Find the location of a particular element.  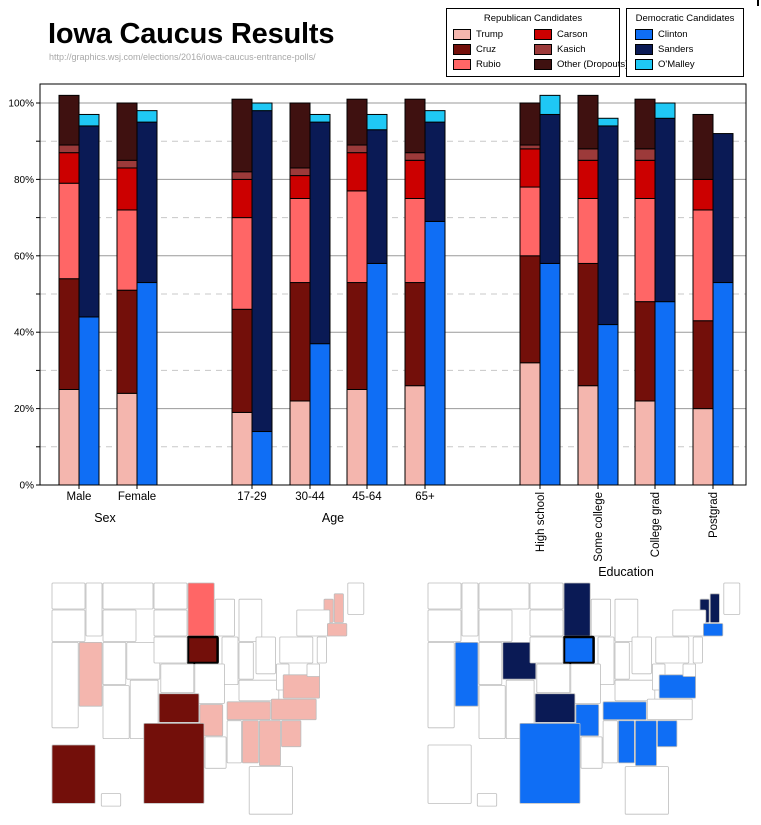

legend-swatch-clinton is located at coordinates (644, 34).